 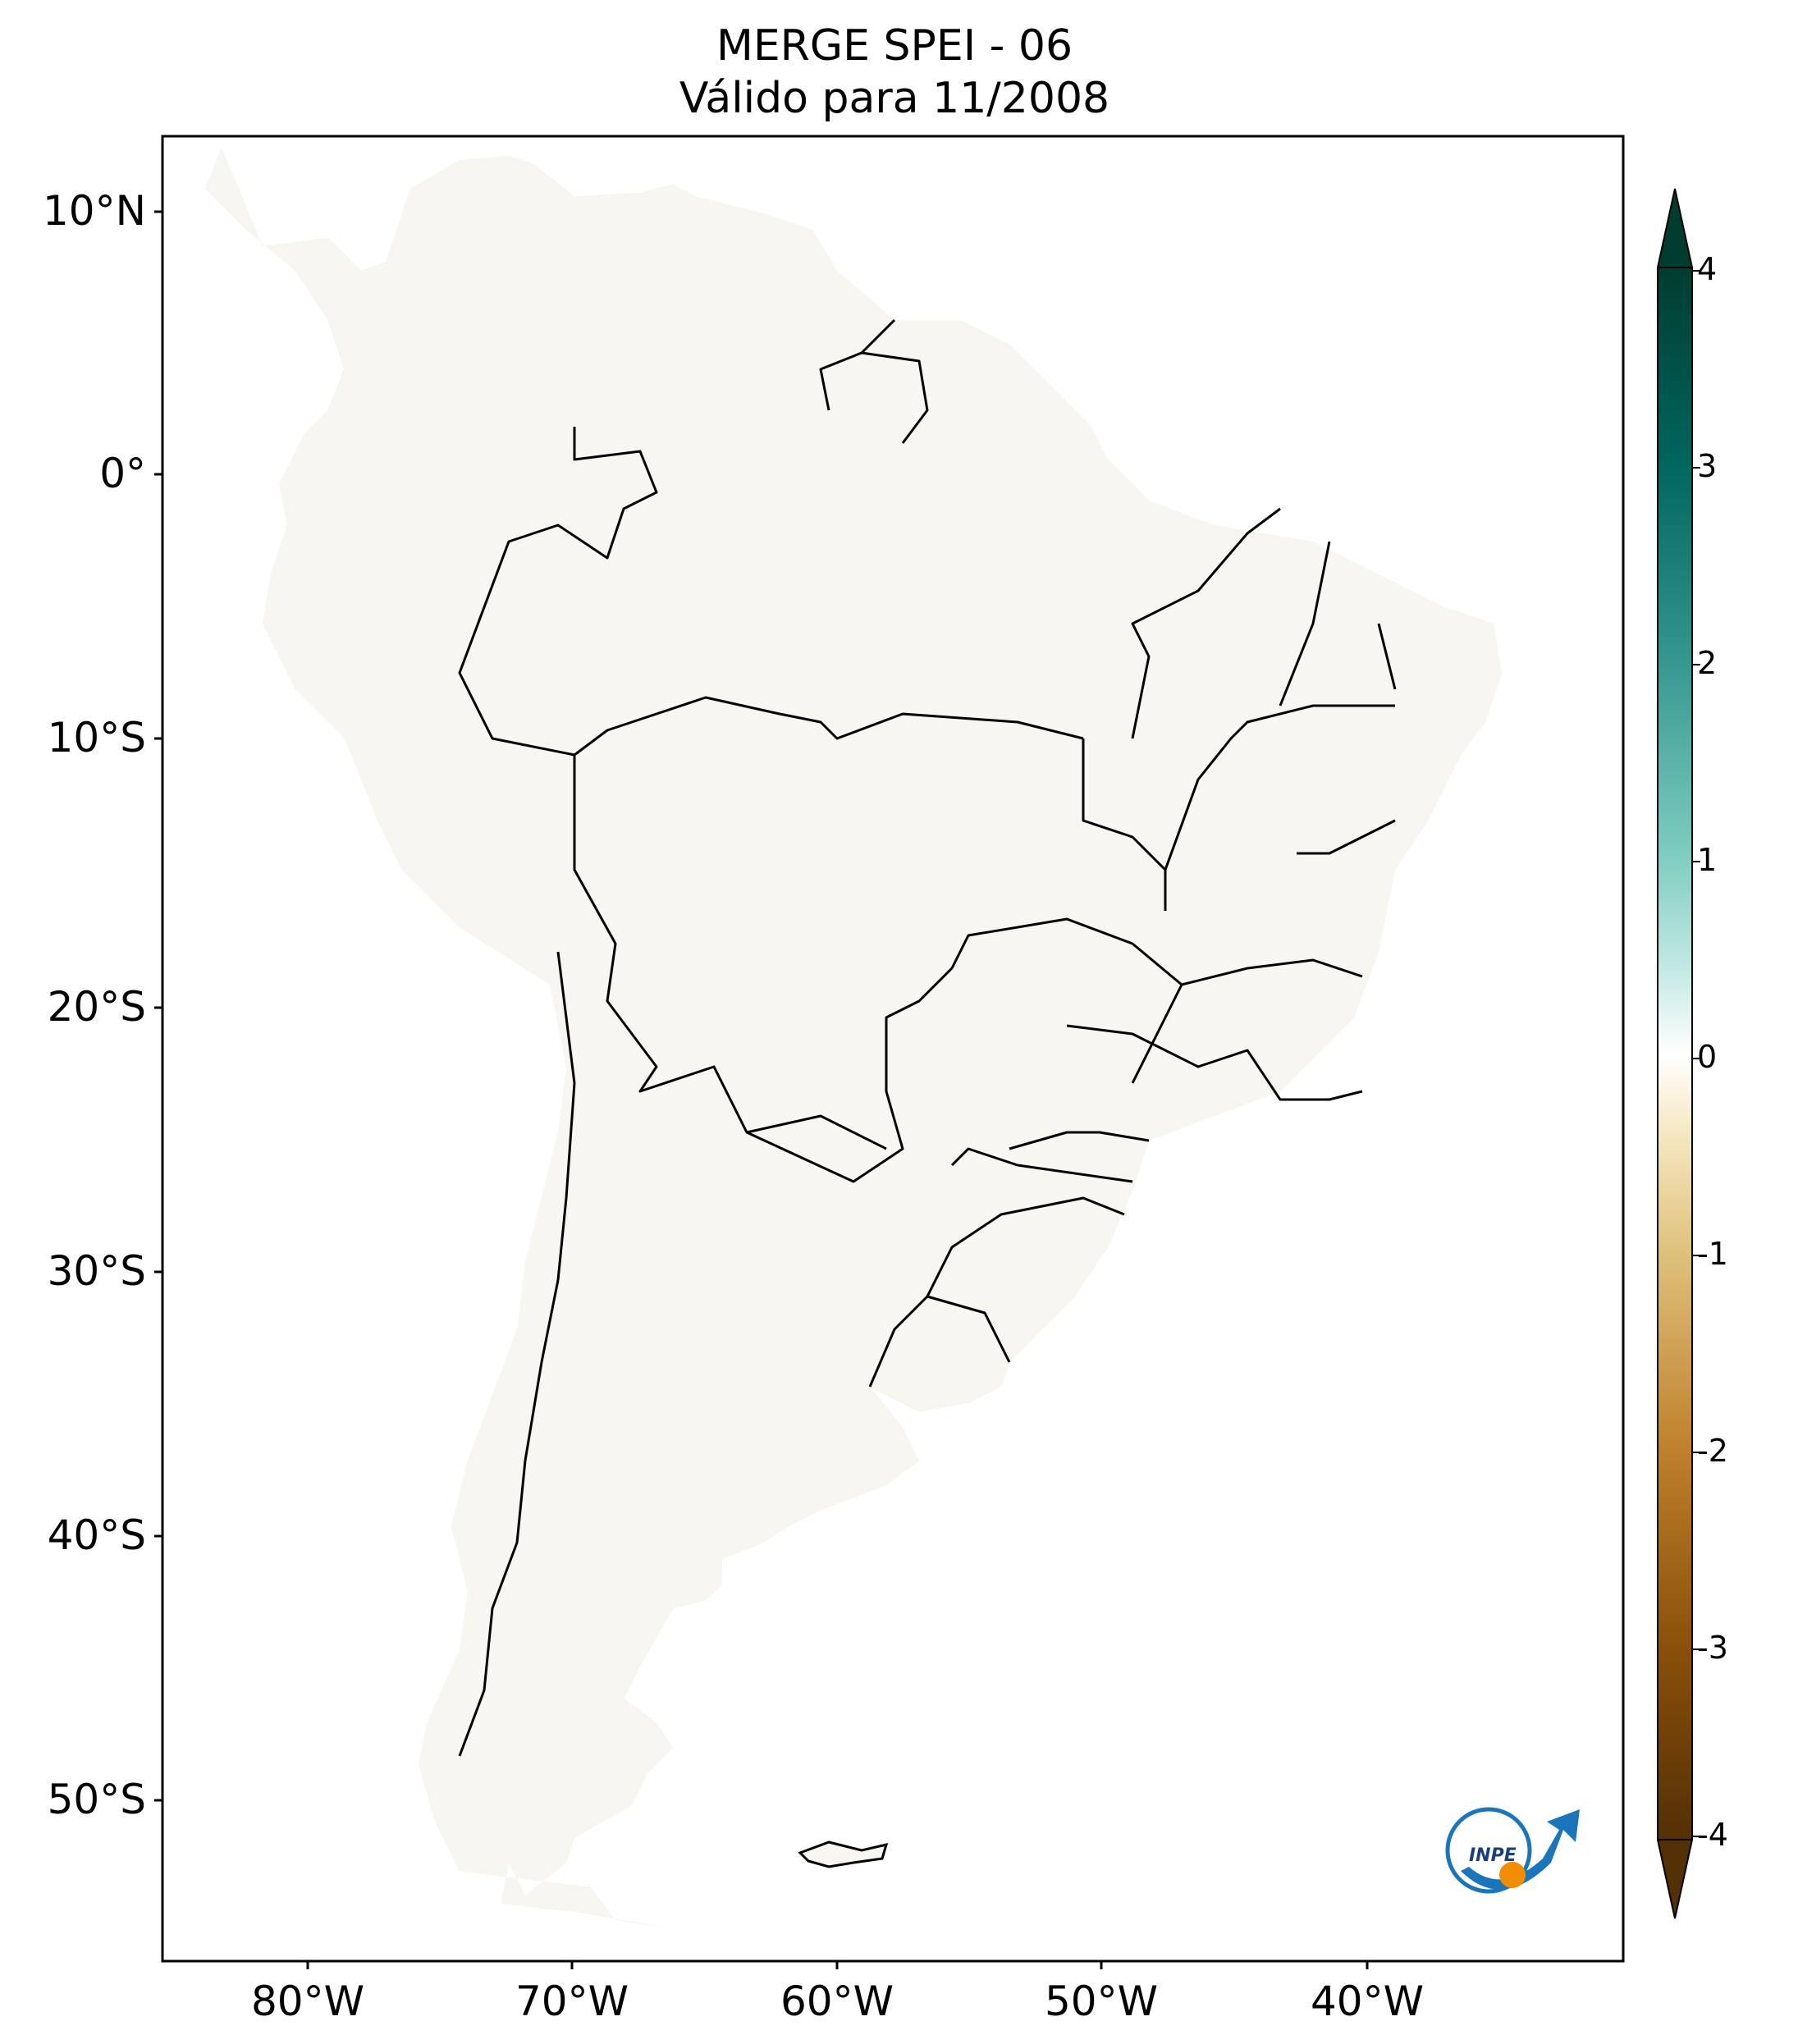 I want to click on lat-label-30s: 30°S, so click(x=96, y=1271).